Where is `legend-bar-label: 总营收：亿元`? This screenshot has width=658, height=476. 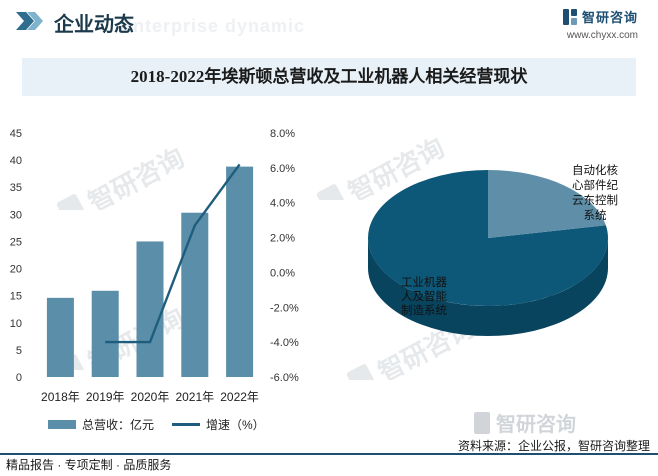 legend-bar-label: 总营收：亿元 is located at coordinates (118, 425).